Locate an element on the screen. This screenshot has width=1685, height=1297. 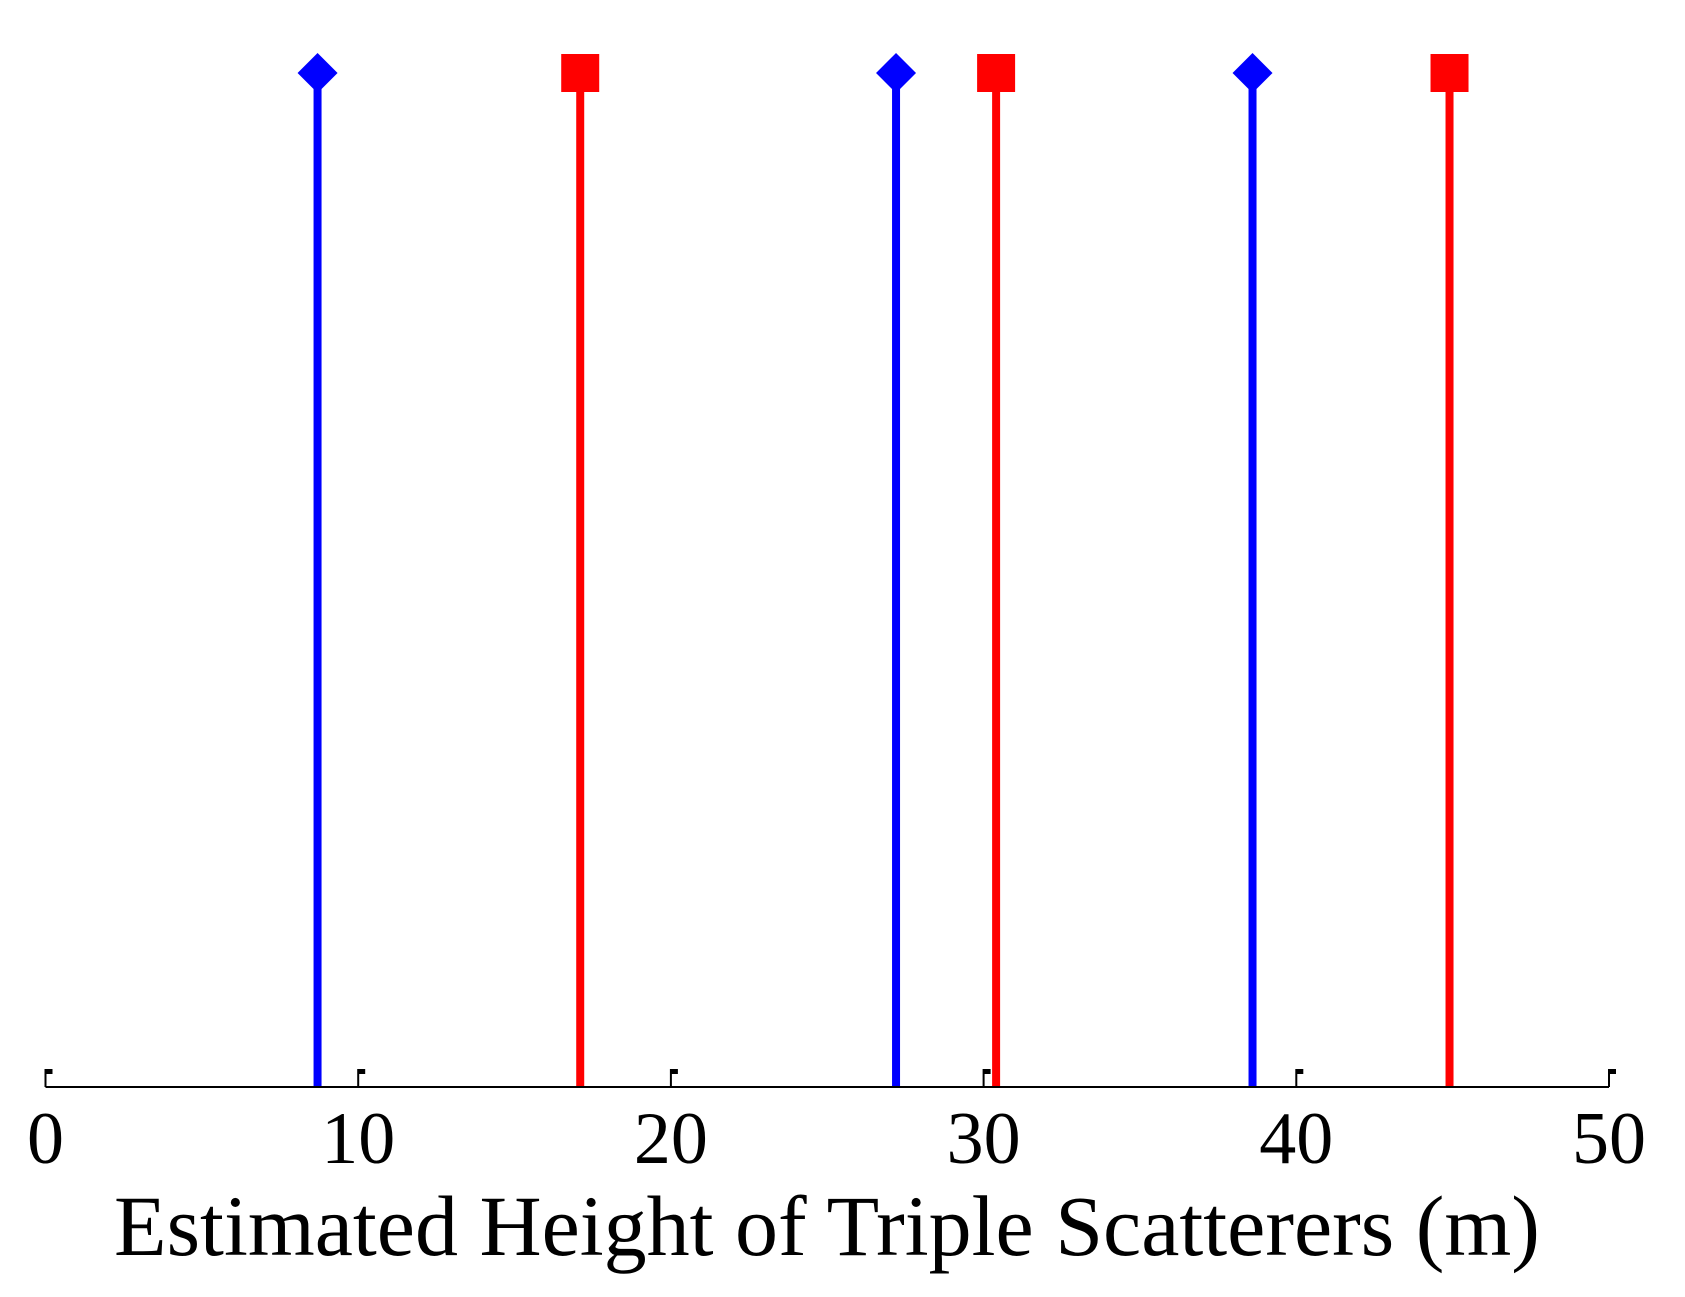
x-tick-label: 50 is located at coordinates (1609, 1139).